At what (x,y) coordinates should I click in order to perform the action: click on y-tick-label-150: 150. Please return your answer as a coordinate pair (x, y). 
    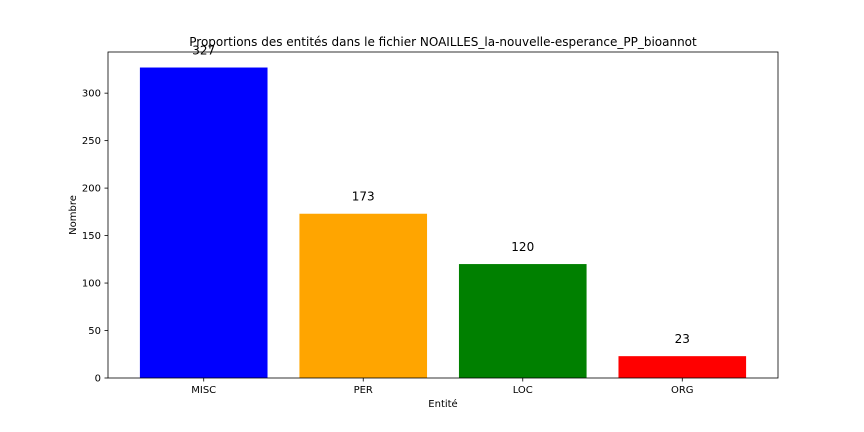
    Looking at the image, I should click on (91, 236).